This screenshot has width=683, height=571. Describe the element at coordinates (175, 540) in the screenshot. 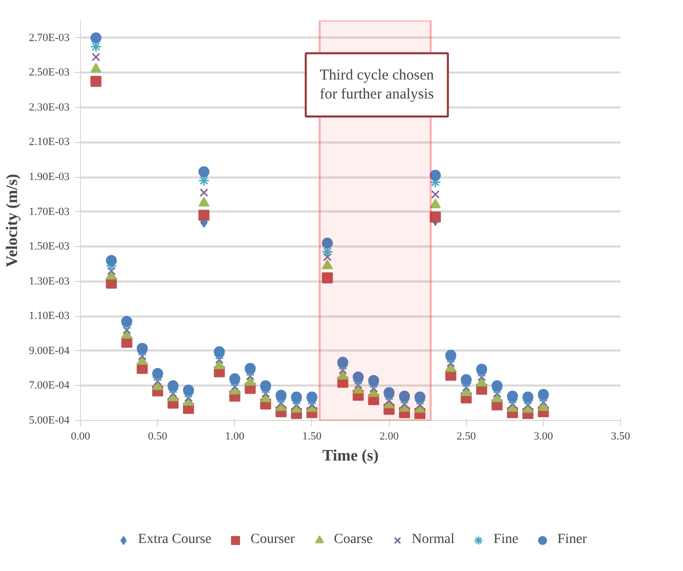

I see `legend-label: Extra Course` at that location.